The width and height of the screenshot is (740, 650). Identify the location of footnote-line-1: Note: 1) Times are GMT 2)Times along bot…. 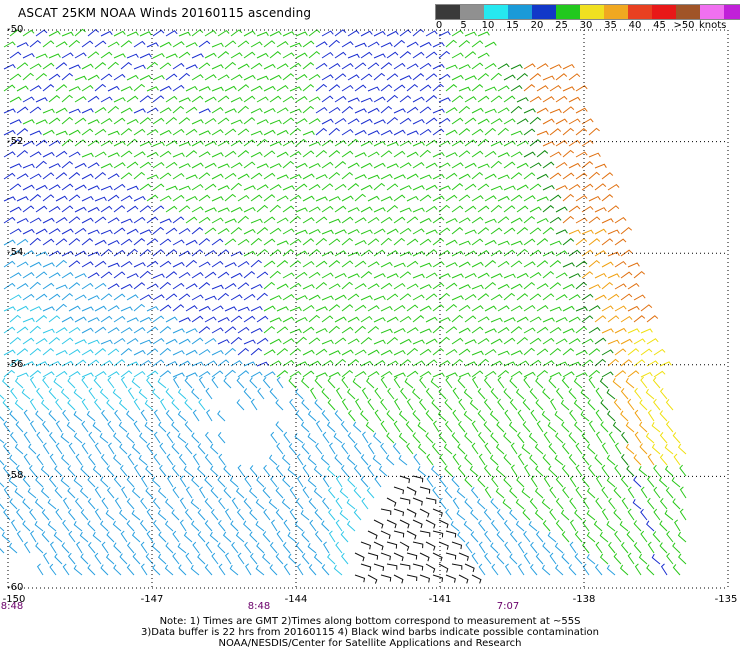
(370, 621).